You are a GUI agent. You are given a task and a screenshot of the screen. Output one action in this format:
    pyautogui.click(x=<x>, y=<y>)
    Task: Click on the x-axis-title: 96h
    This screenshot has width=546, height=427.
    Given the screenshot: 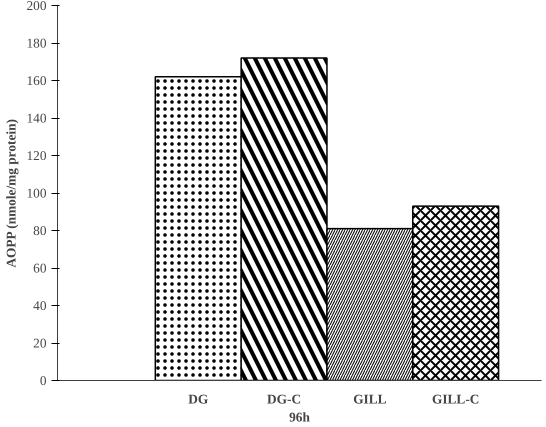 What is the action you would take?
    pyautogui.click(x=299, y=417)
    